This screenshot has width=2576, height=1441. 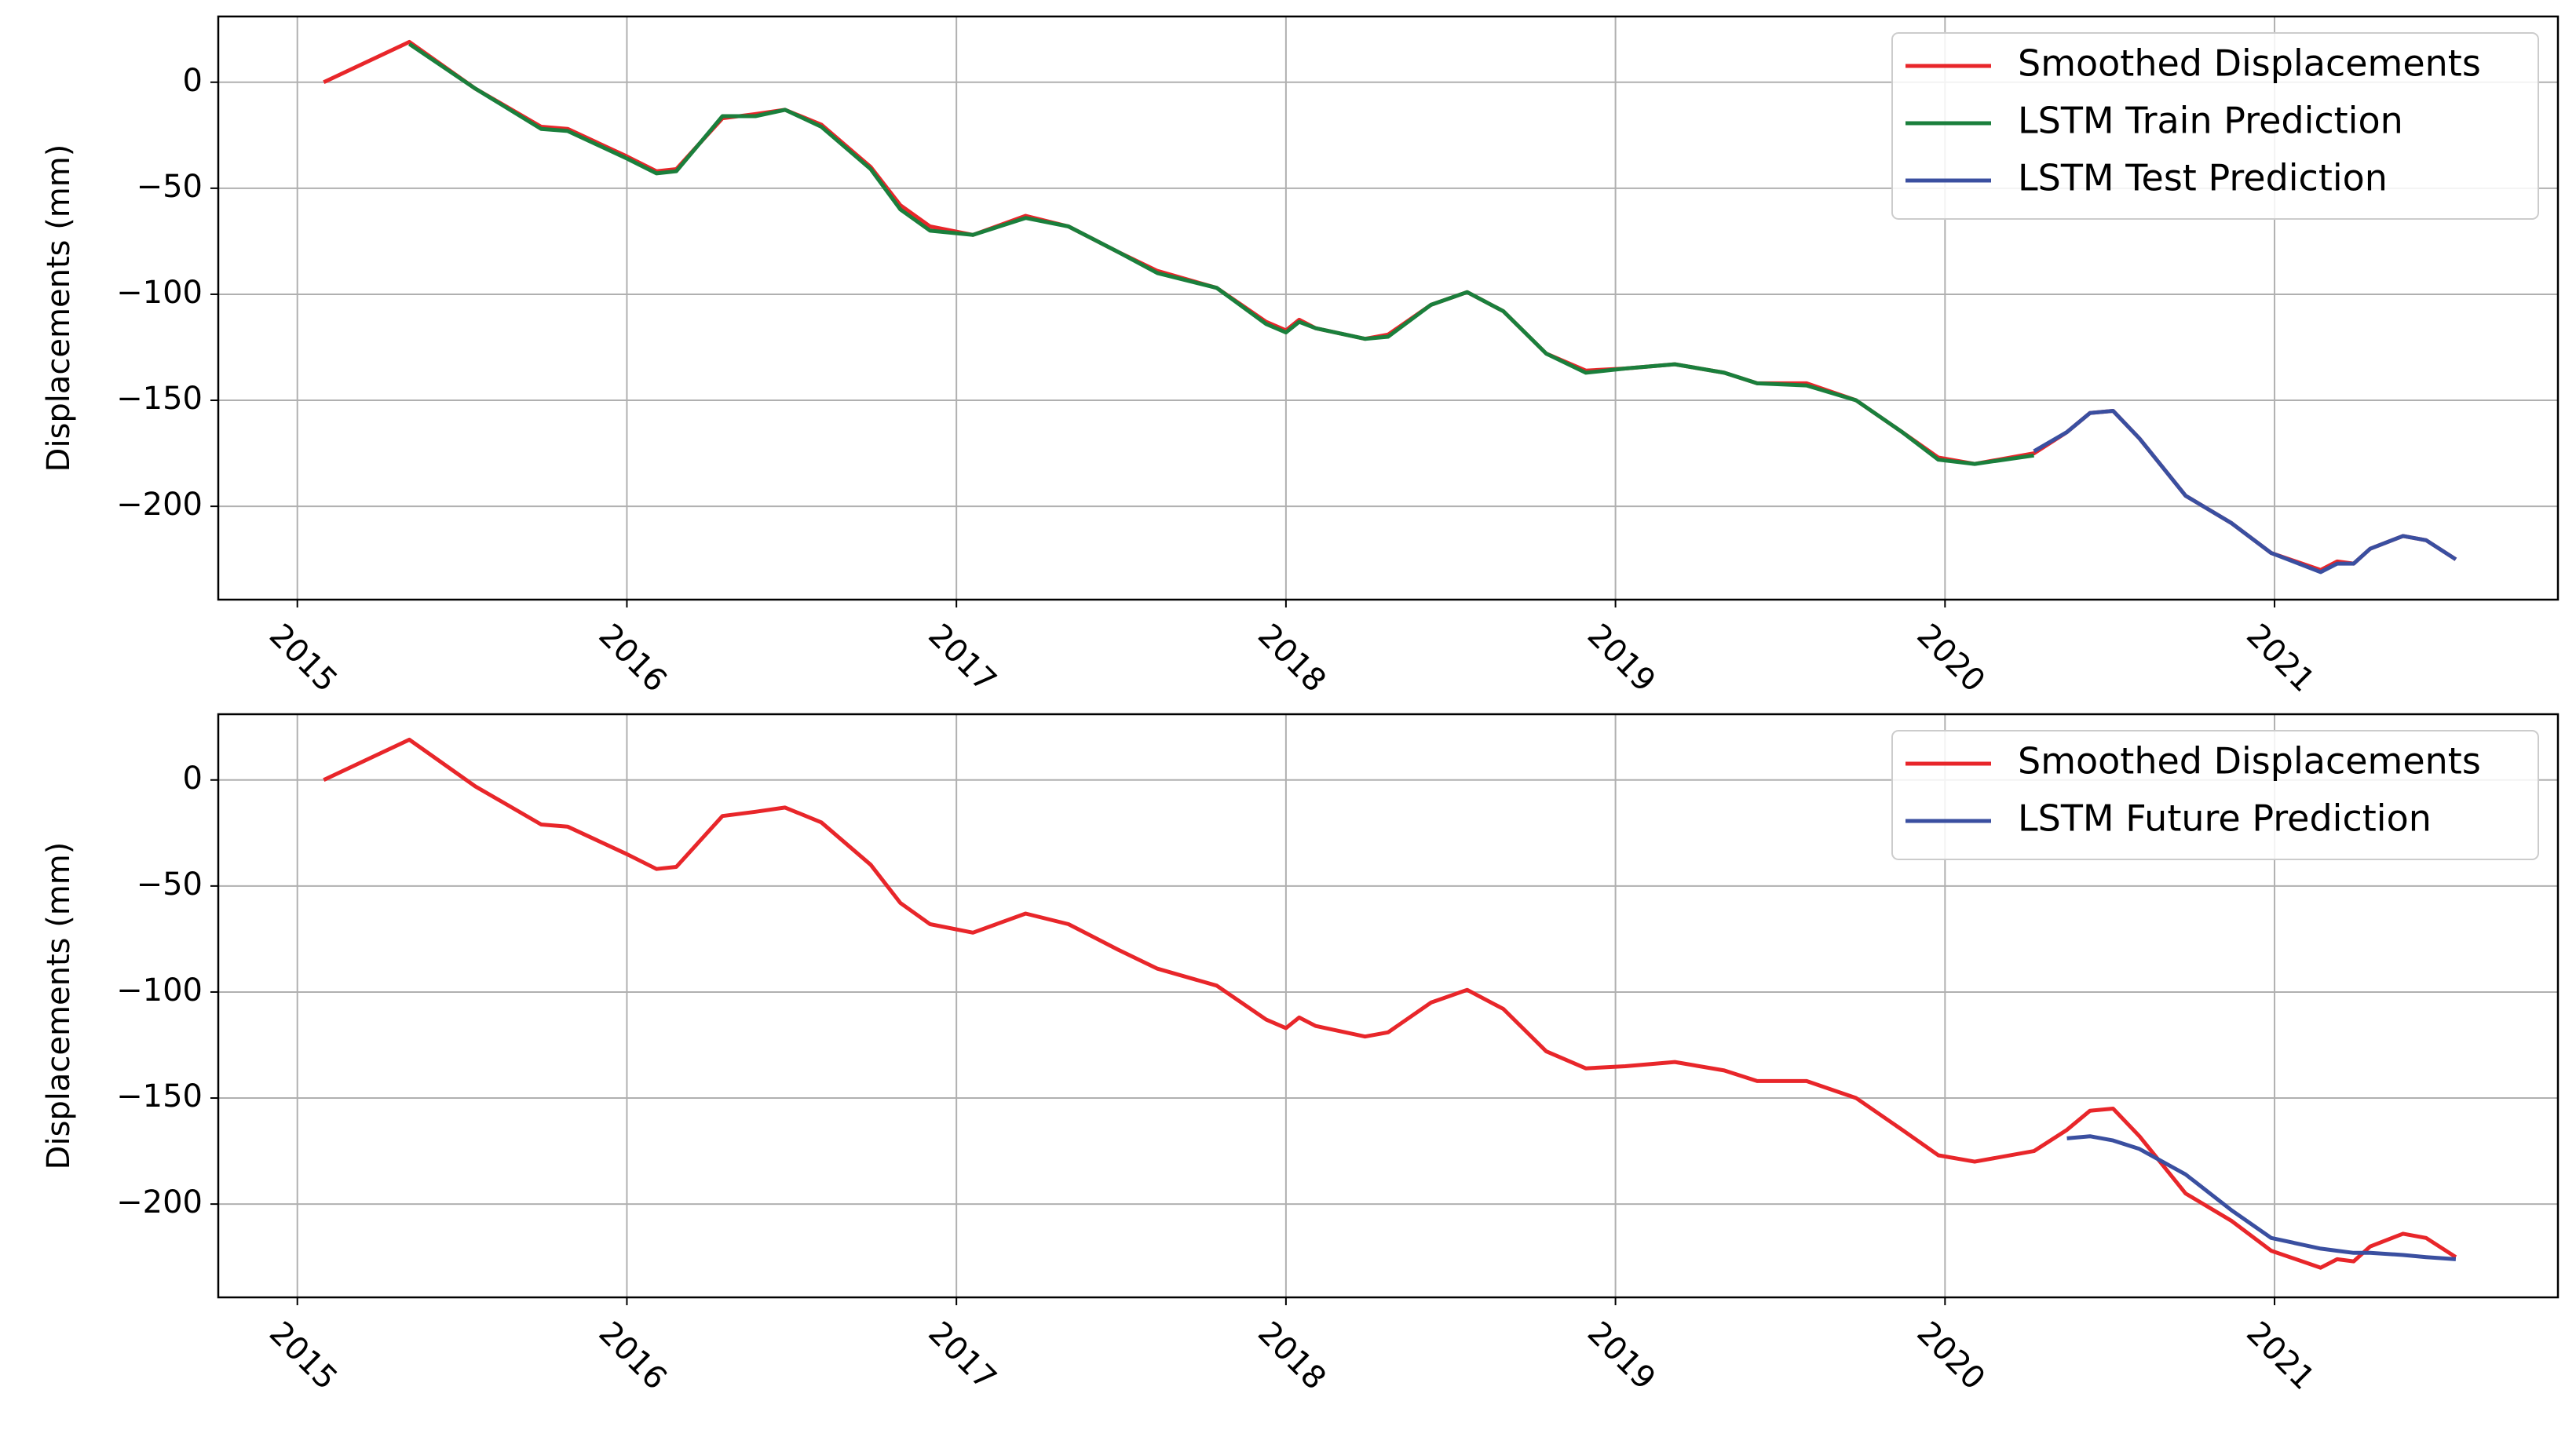 What do you see at coordinates (2225, 818) in the screenshot?
I see `legend-label: LSTM Future Prediction` at bounding box center [2225, 818].